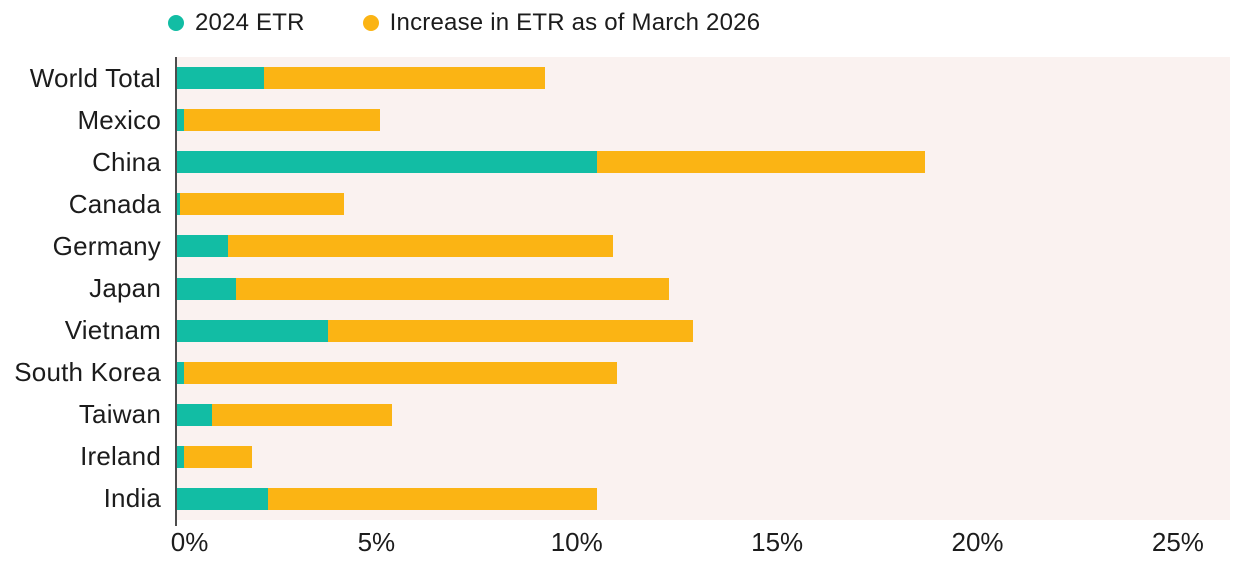 The image size is (1242, 566). What do you see at coordinates (119, 414) in the screenshot?
I see `category-label: Taiwan` at bounding box center [119, 414].